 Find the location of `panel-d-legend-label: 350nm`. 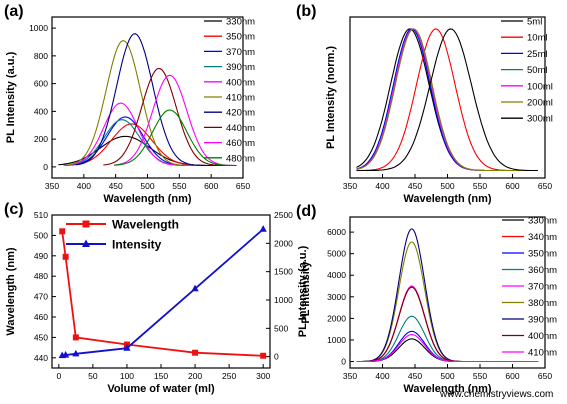

panel-d-legend-label: 350nm is located at coordinates (542, 254).